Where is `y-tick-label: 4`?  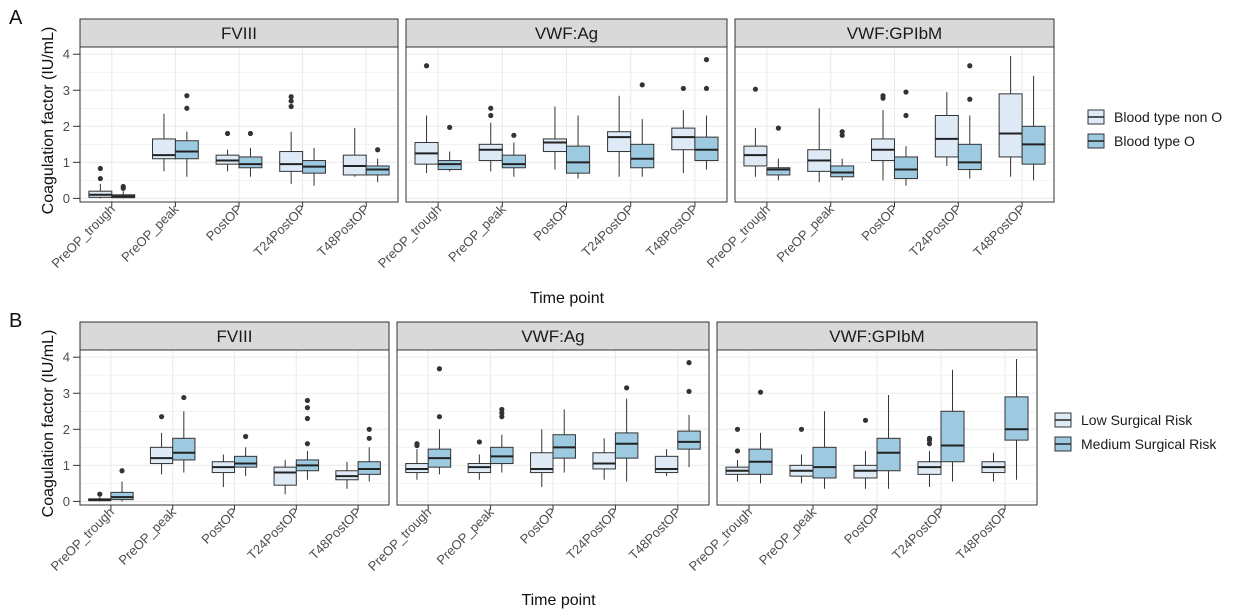 y-tick-label: 4 is located at coordinates (66, 54).